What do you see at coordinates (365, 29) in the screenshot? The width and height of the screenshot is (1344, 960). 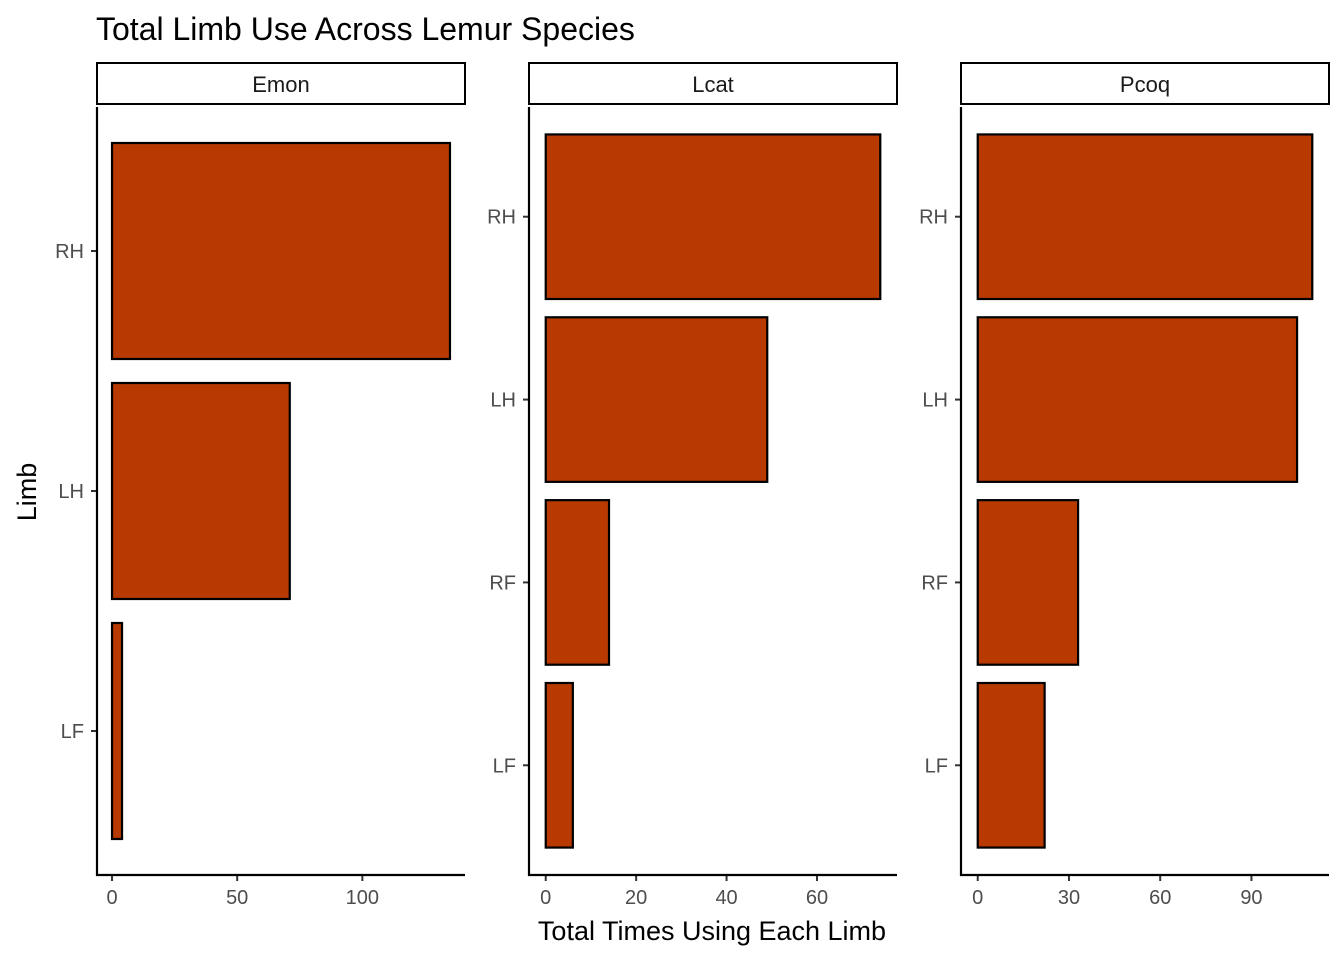 I see `chart-title: Total Limb Use Across Lemur Species` at bounding box center [365, 29].